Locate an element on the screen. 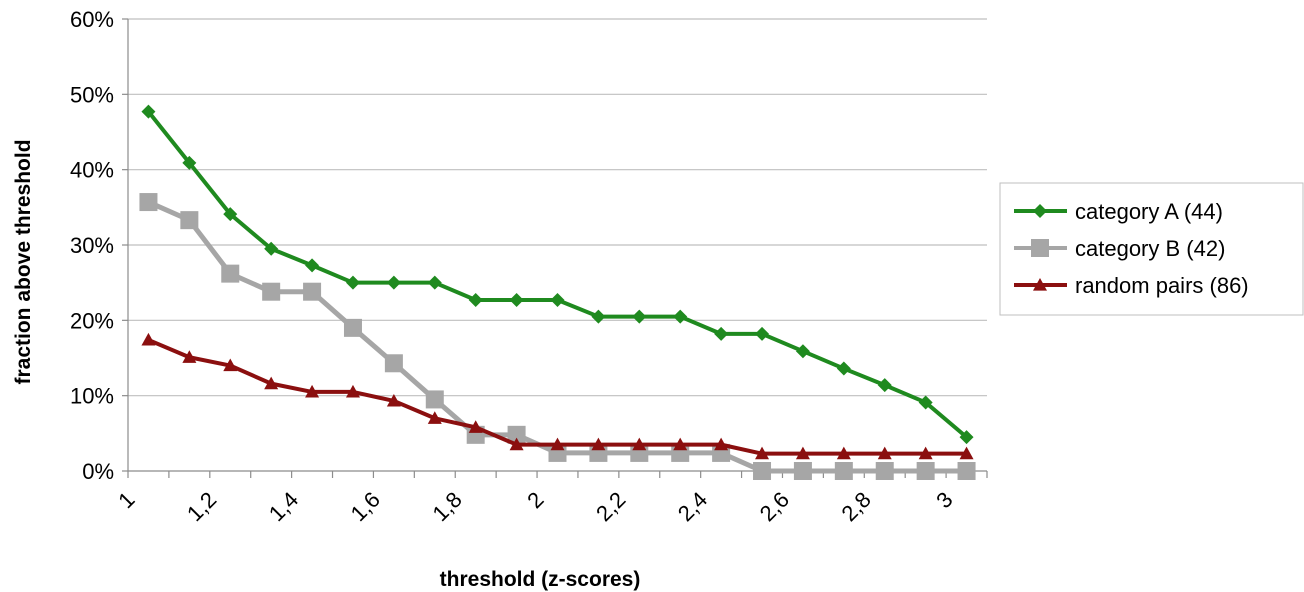 This screenshot has height=592, width=1304. x-tick-label: 2,4 is located at coordinates (692, 506).